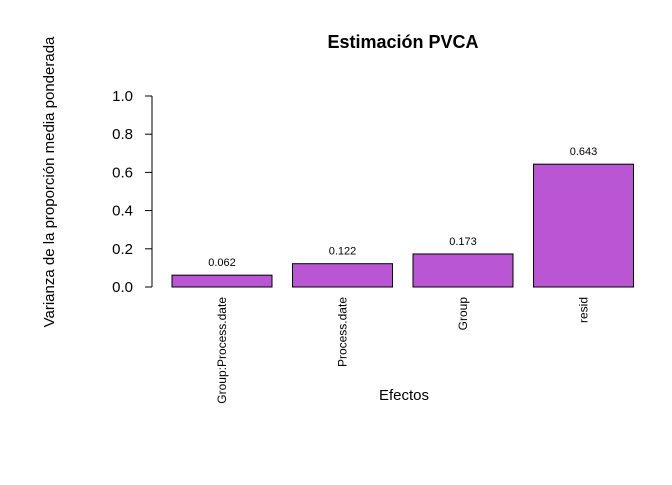 This screenshot has width=672, height=485. I want to click on y-tick-label: 0.6, so click(122, 172).